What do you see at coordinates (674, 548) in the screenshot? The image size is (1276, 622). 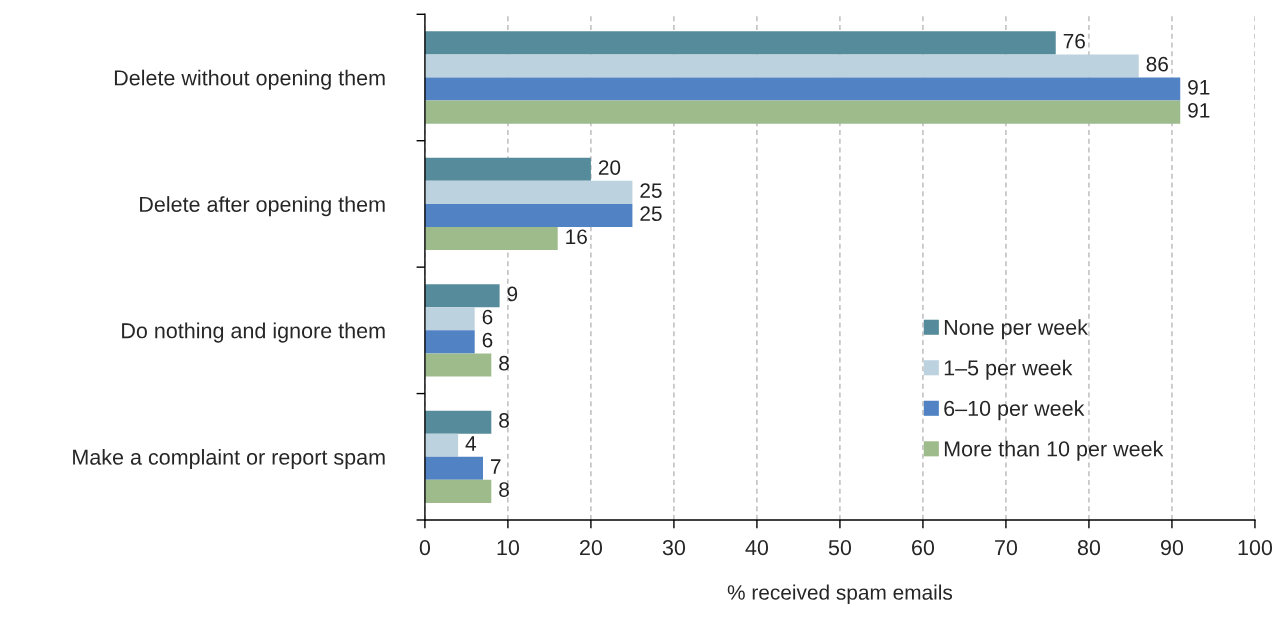 I see `x-tick-label: 30` at bounding box center [674, 548].